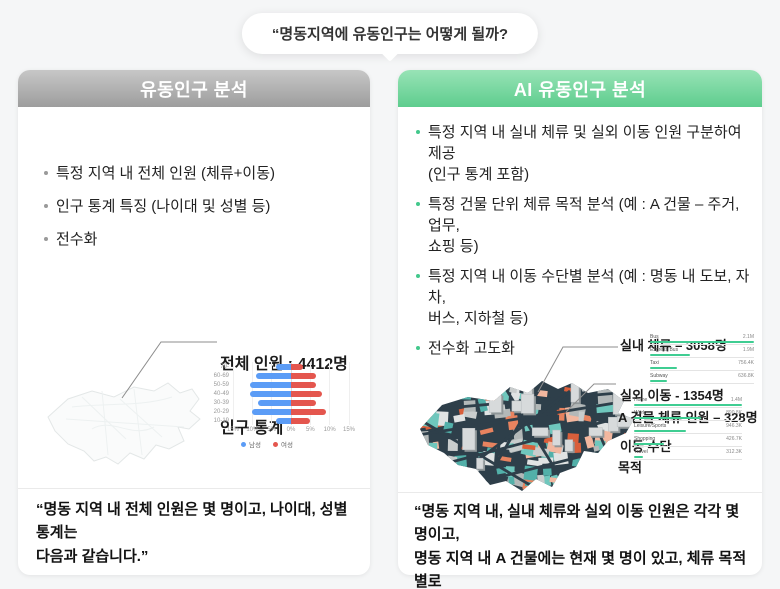 This screenshot has width=780, height=589. Describe the element at coordinates (251, 444) in the screenshot. I see `legend-item: 남성` at that location.